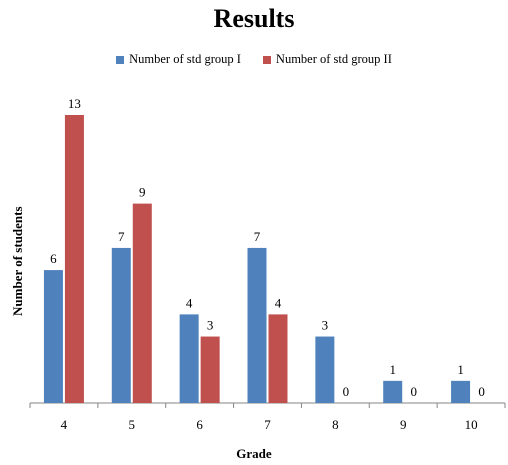 Image resolution: width=508 pixels, height=465 pixels. I want to click on data-label-2-6: 3, so click(210, 325).